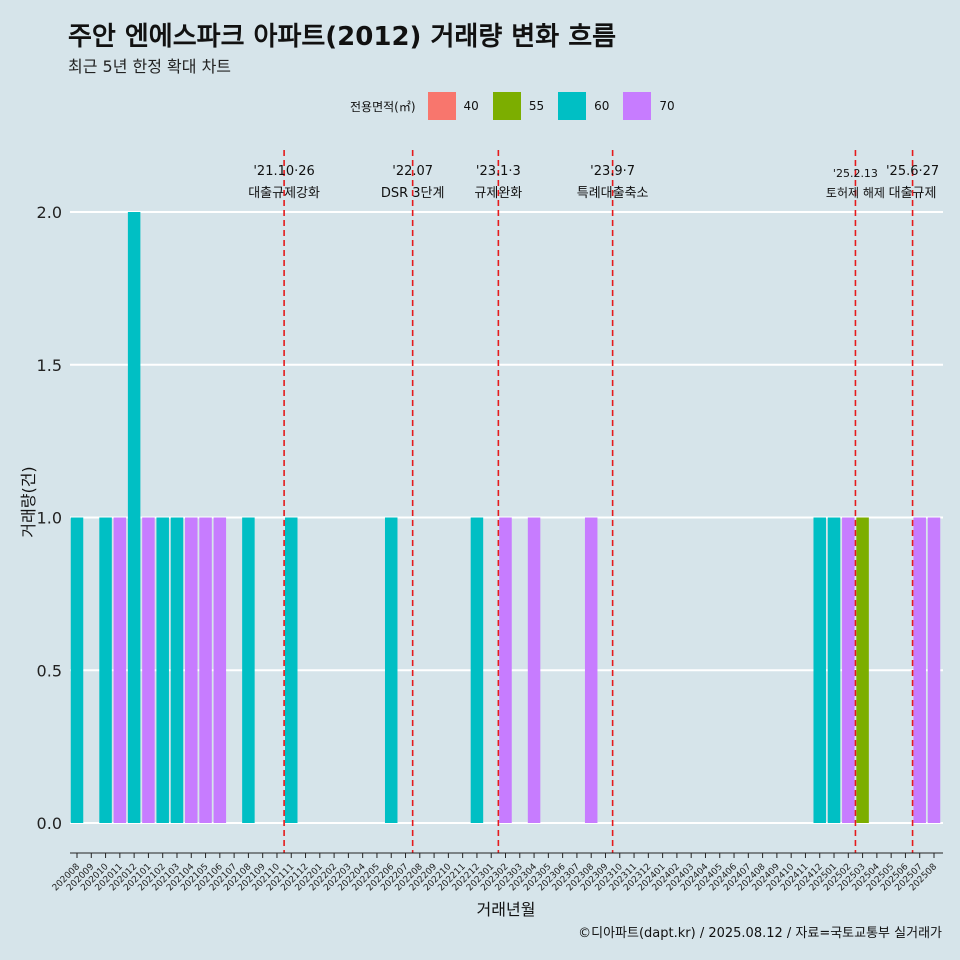  What do you see at coordinates (412, 171) in the screenshot?
I see `event-date-label: '22.07` at bounding box center [412, 171].